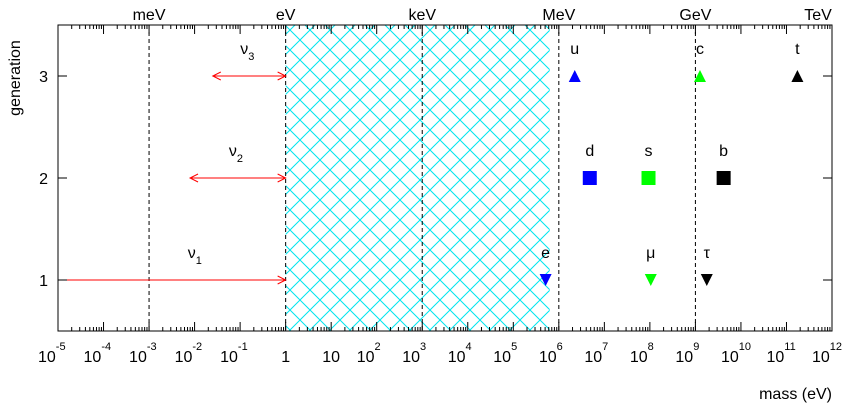 The image size is (861, 407). Describe the element at coordinates (650, 253) in the screenshot. I see `particle-μ-label: μ` at that location.